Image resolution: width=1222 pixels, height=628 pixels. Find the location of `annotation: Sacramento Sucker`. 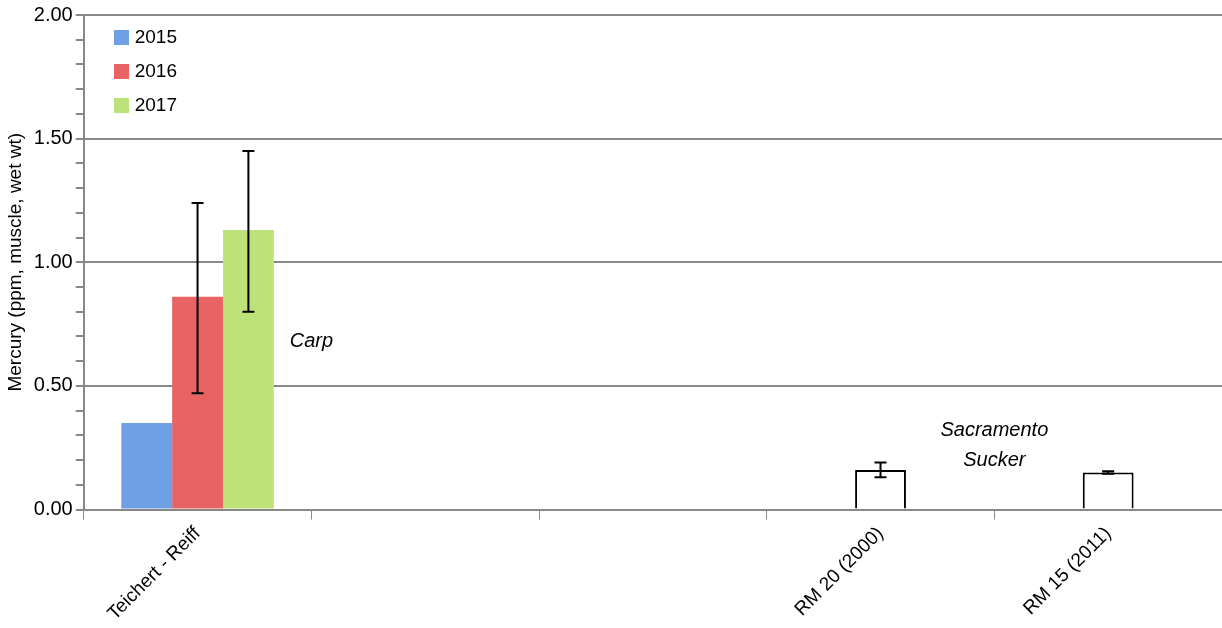

annotation: Sacramento Sucker is located at coordinates (994, 443).